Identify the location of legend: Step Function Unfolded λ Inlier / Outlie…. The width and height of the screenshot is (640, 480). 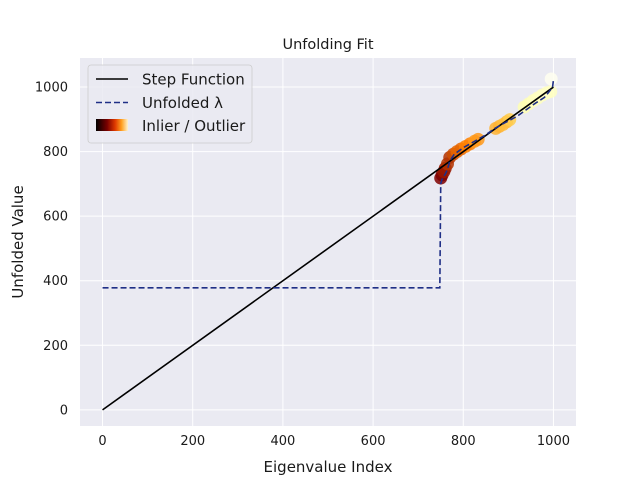
(170, 104).